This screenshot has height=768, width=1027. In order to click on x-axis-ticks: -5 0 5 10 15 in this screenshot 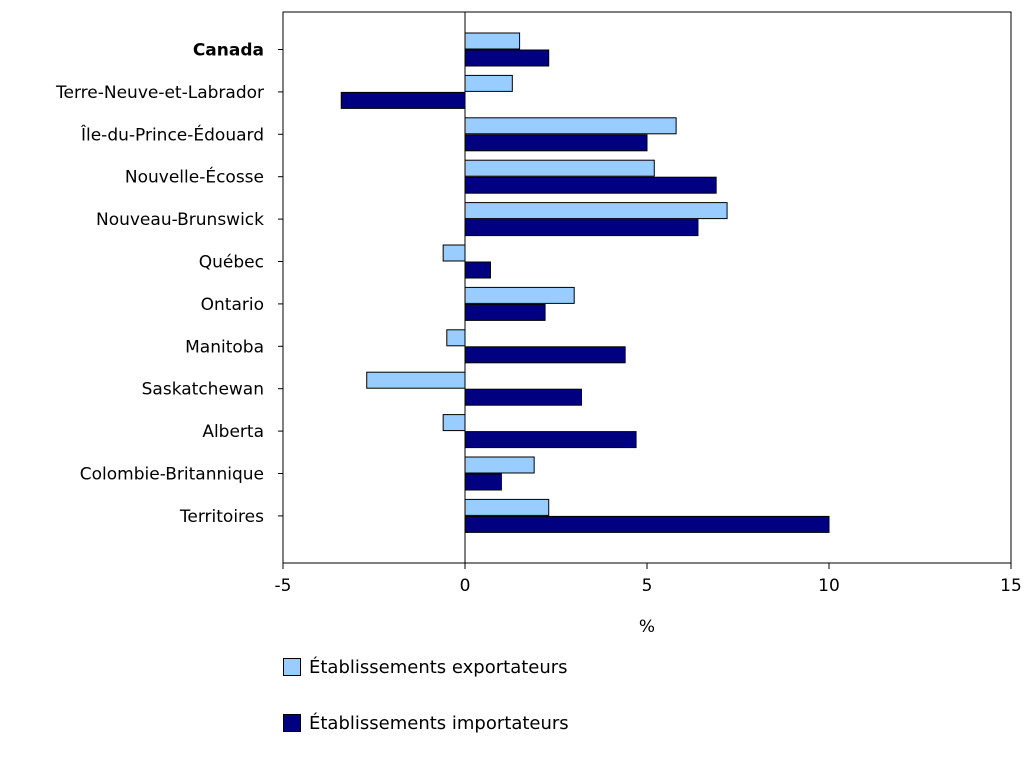, I will do `click(648, 579)`.